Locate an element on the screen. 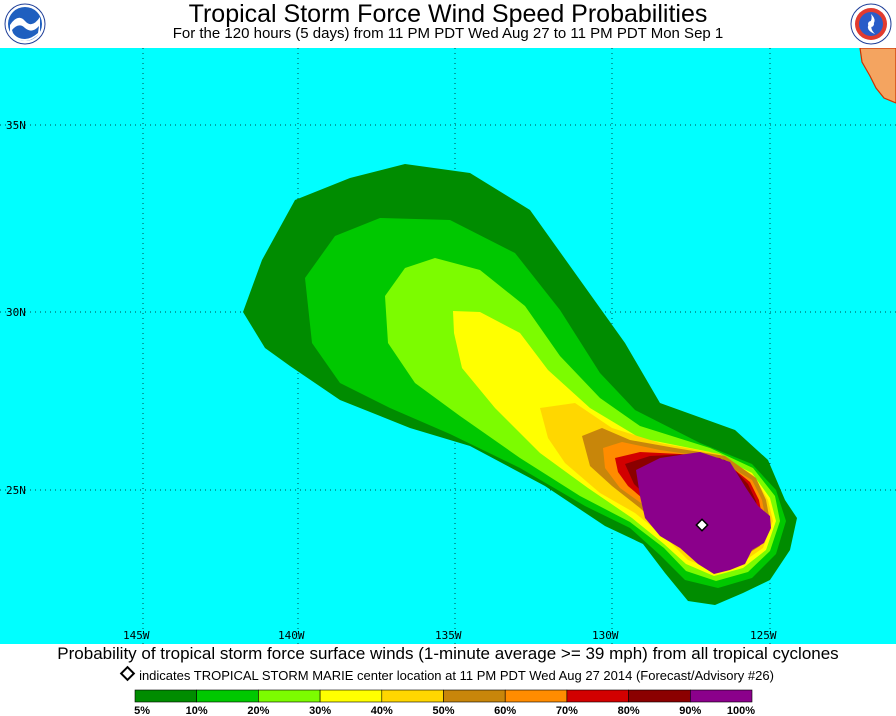  legend-label: 90% is located at coordinates (690, 710).